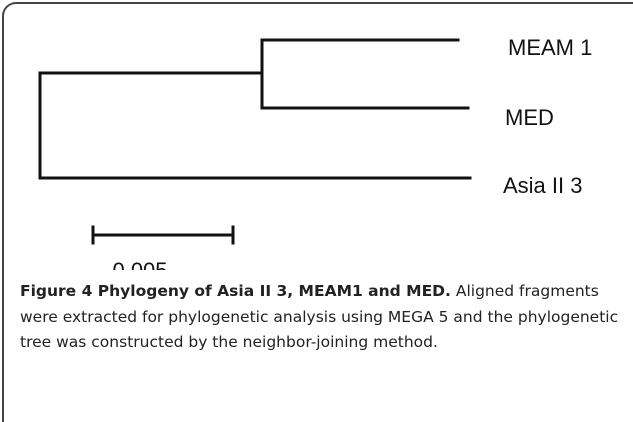 The width and height of the screenshot is (633, 422). Describe the element at coordinates (139, 264) in the screenshot. I see `scale-label: 0.005` at that location.